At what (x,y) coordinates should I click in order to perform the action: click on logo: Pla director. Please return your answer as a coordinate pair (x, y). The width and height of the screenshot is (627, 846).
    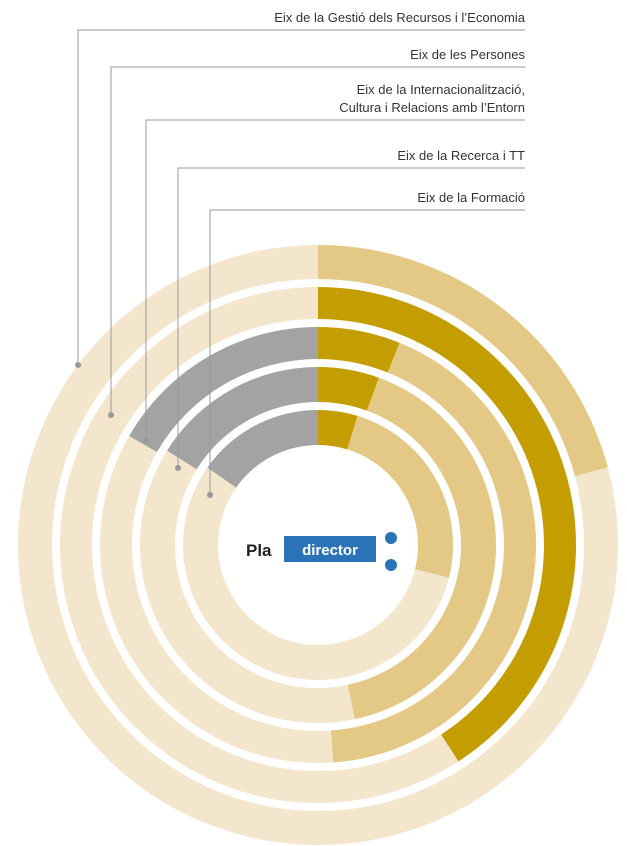
    Looking at the image, I should click on (321, 551).